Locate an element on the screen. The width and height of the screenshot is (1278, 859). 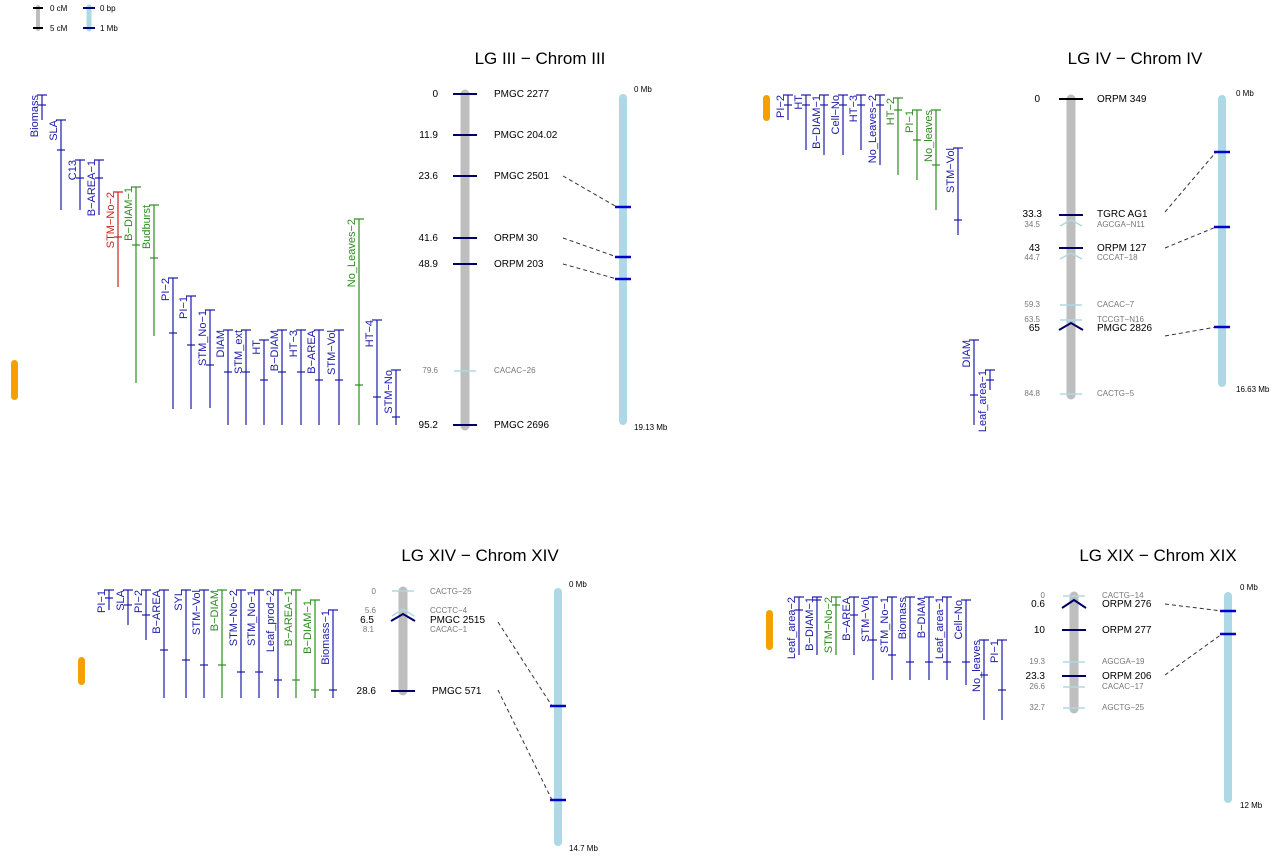
qtl-label: DIAM is located at coordinates (967, 354).